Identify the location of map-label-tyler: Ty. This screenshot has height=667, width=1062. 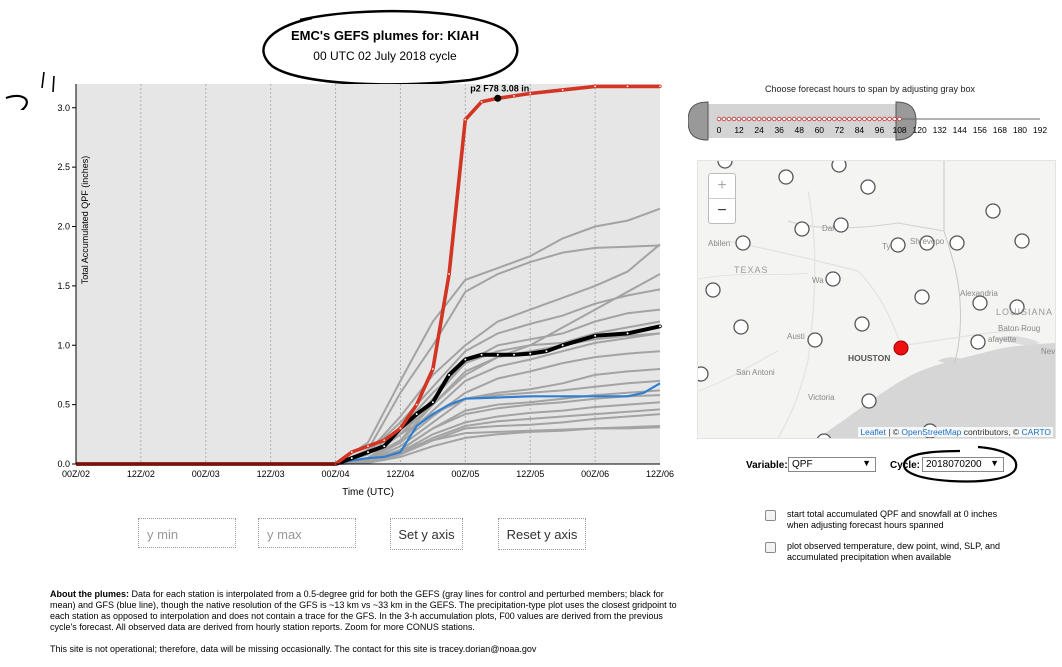
(886, 246).